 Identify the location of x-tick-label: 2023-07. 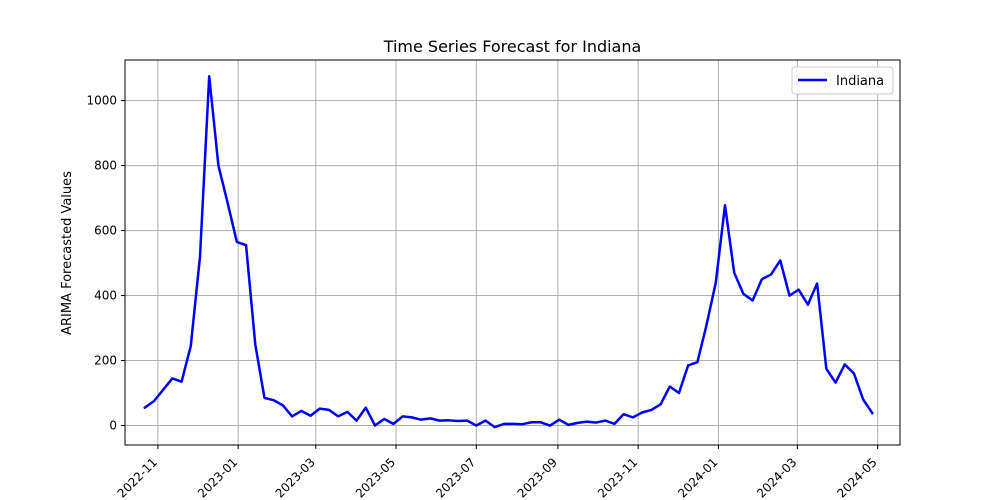
(455, 477).